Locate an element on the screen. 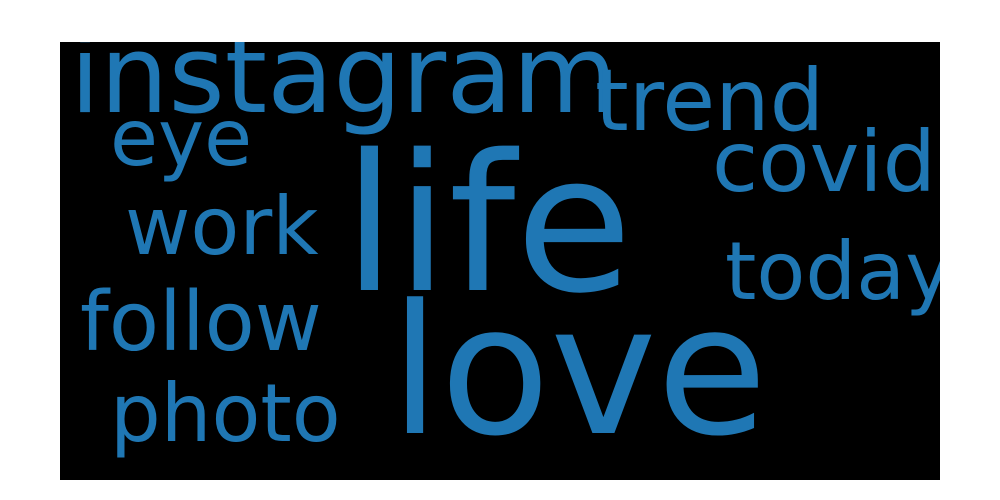  word-life: life is located at coordinates (488, 224).